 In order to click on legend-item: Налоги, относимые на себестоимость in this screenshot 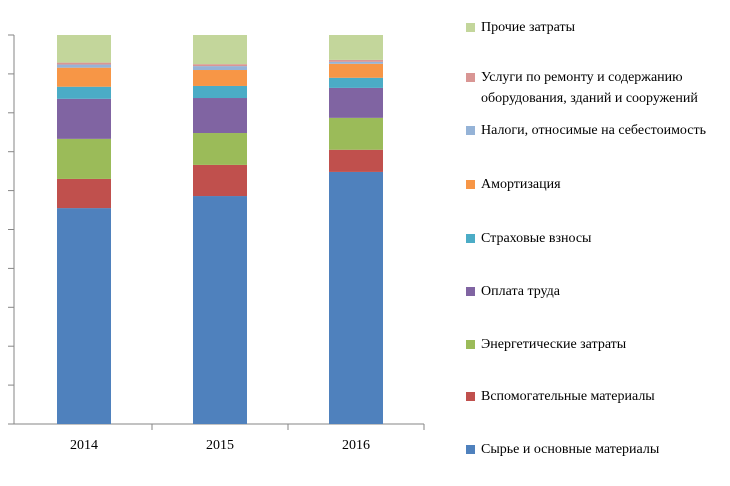, I will do `click(597, 130)`.